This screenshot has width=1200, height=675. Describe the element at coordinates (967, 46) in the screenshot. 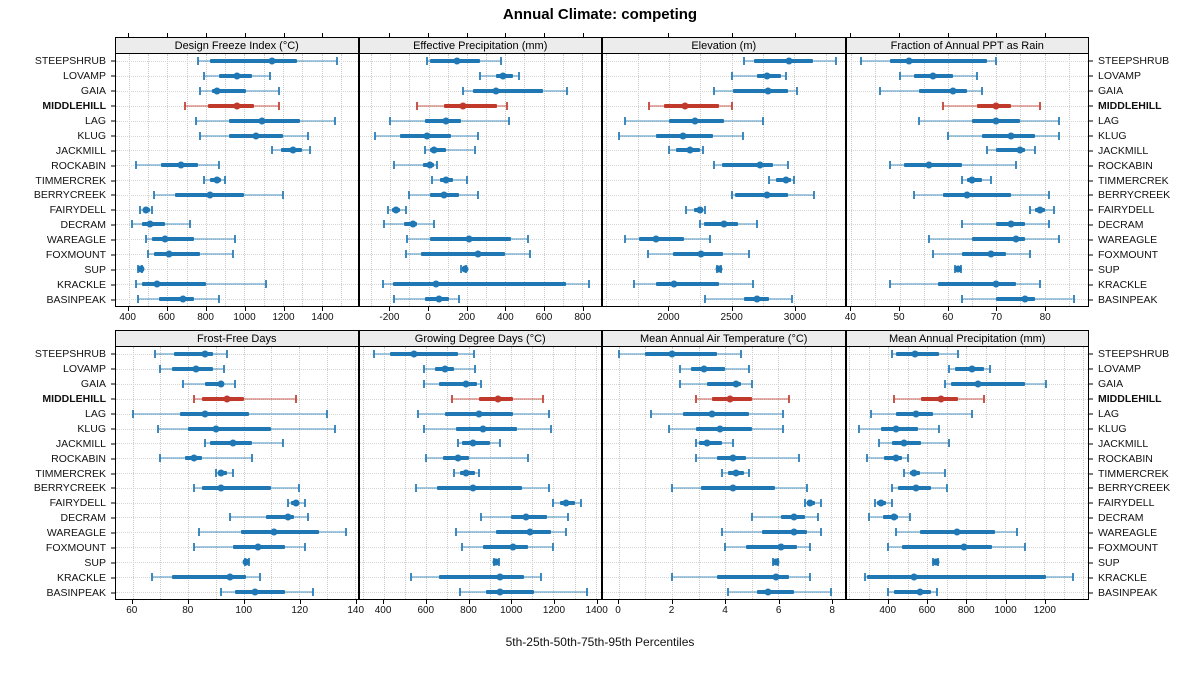

I see `panel-title: Fraction of Annual PPT as Rain` at that location.